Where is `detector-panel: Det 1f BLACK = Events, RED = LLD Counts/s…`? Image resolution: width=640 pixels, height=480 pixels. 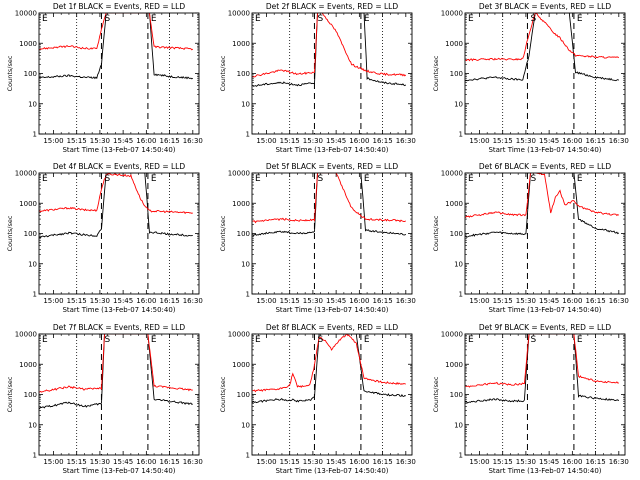 detector-panel: Det 1f BLACK = Events, RED = LLD Counts/s… is located at coordinates (104, 78).